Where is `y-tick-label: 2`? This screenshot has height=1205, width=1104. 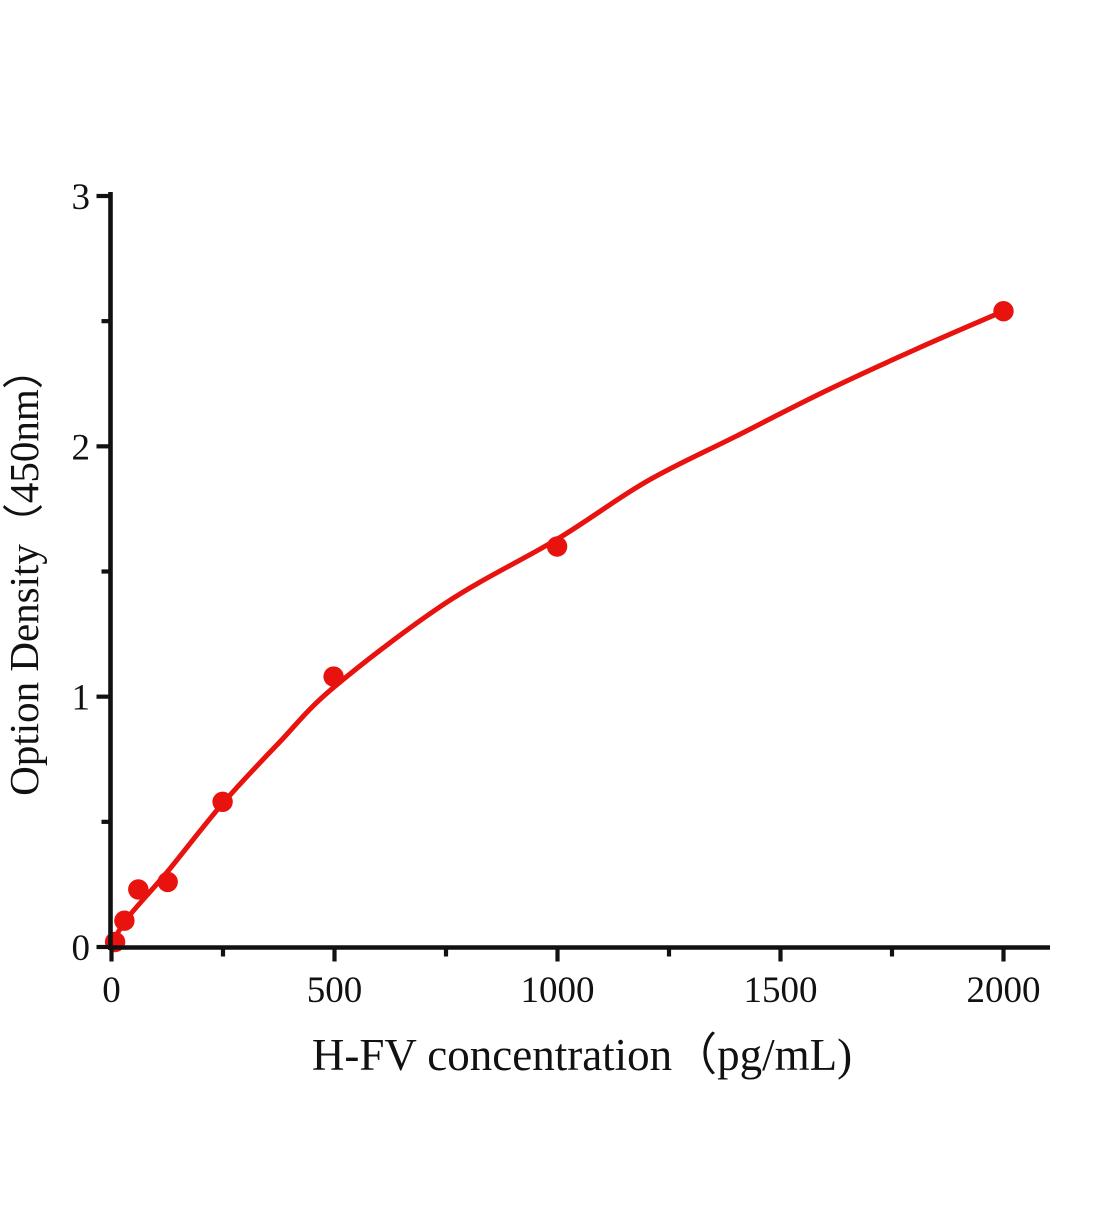 y-tick-label: 2 is located at coordinates (81, 447).